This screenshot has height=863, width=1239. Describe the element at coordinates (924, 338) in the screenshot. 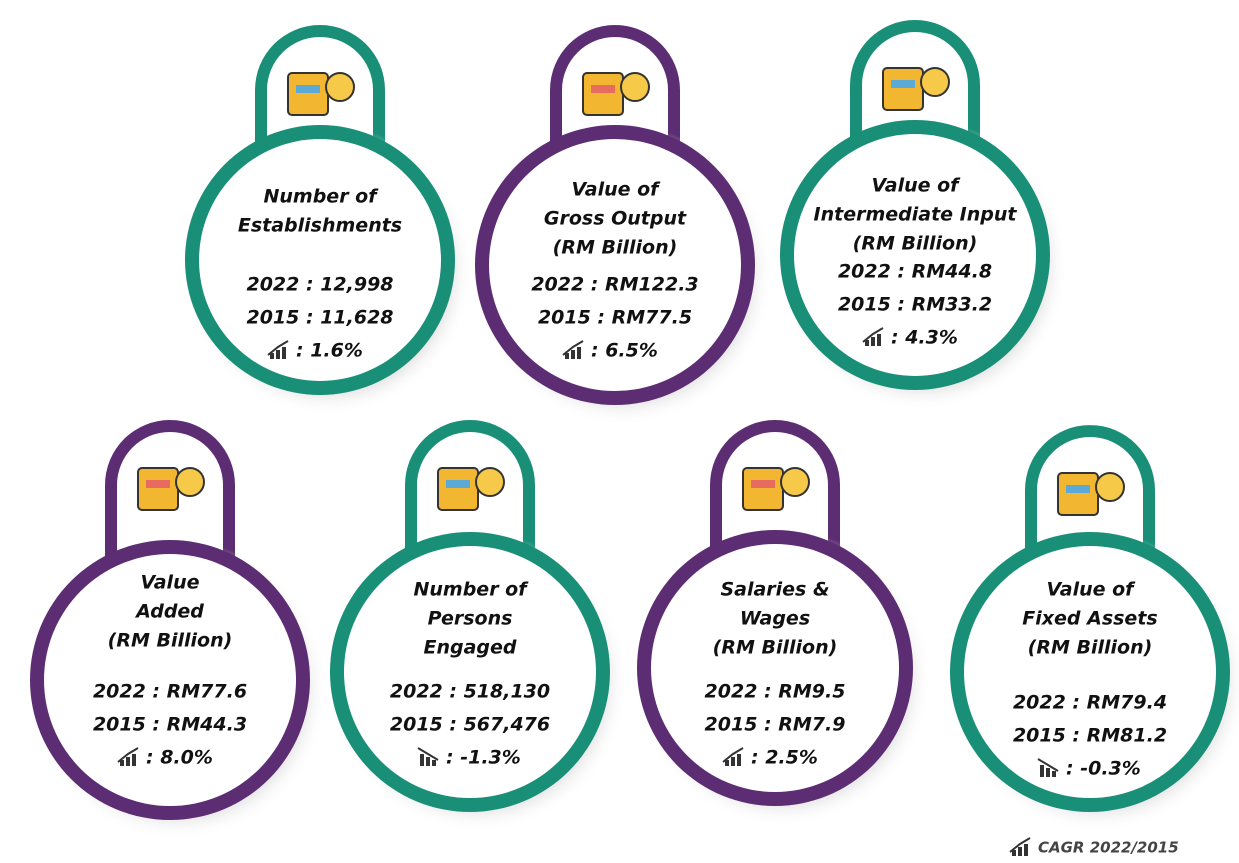

I see `cagr-value: : 4.3%` at that location.